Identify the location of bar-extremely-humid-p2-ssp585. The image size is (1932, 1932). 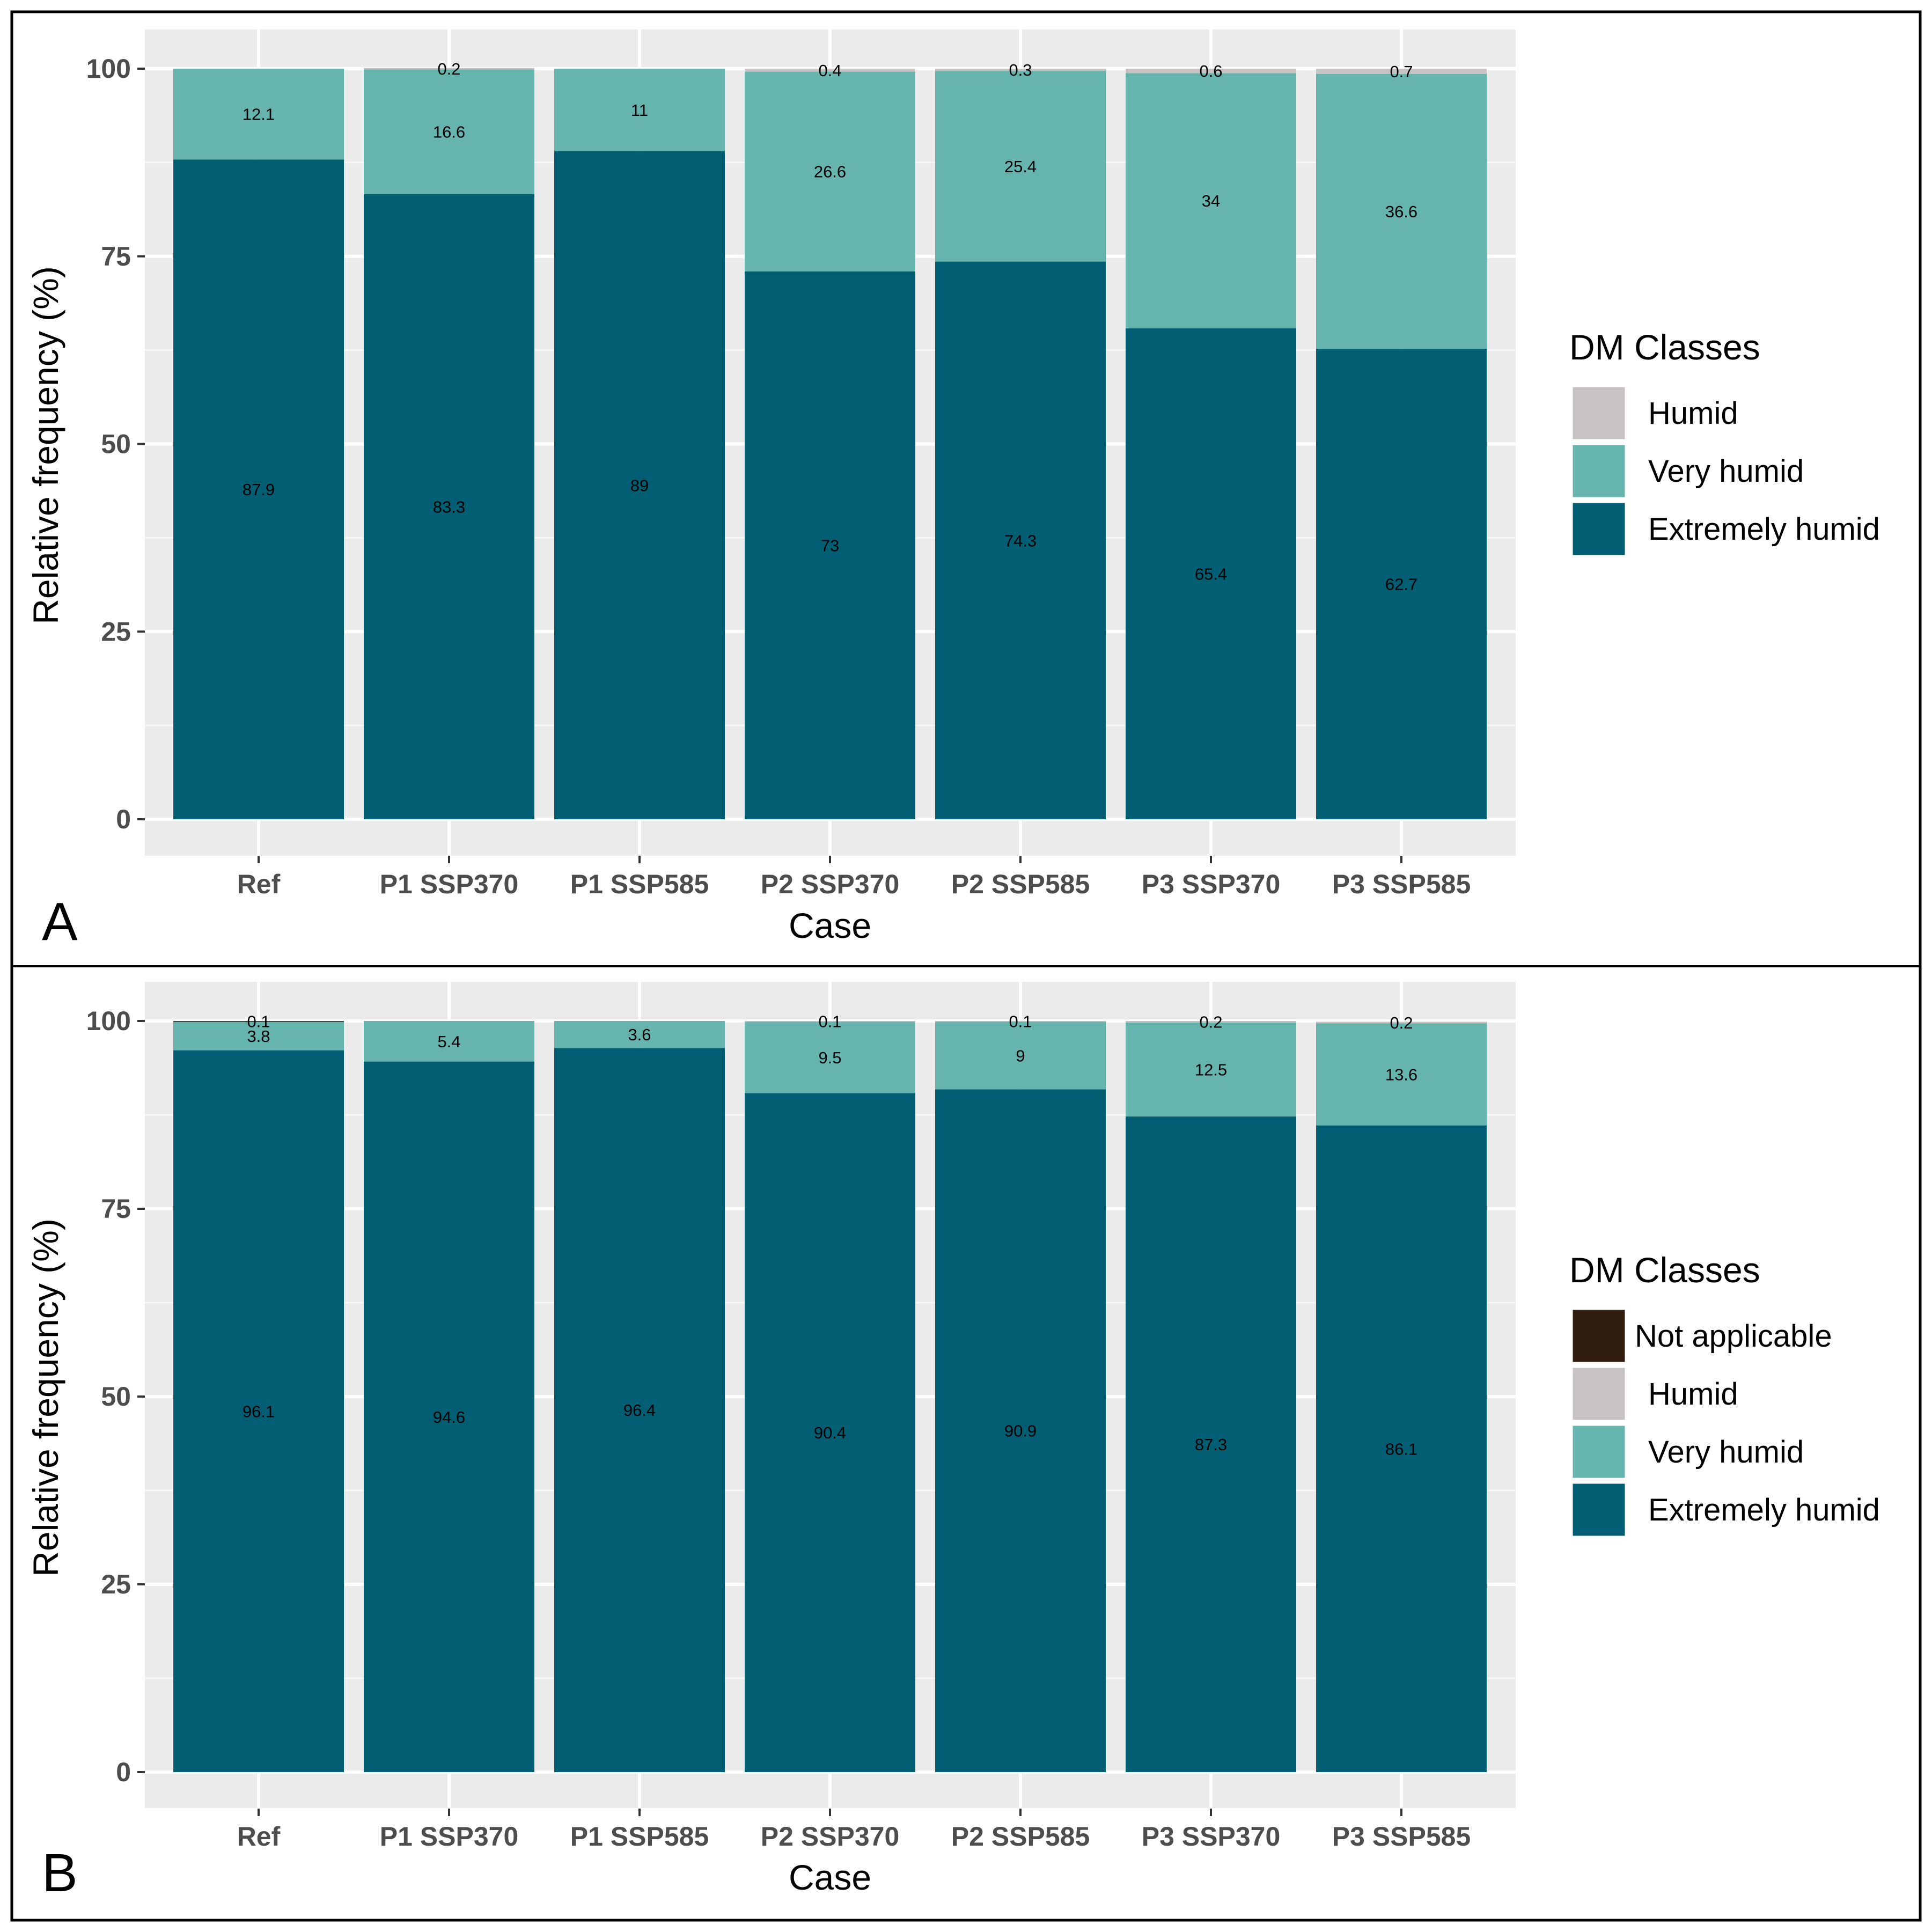
(1020, 540).